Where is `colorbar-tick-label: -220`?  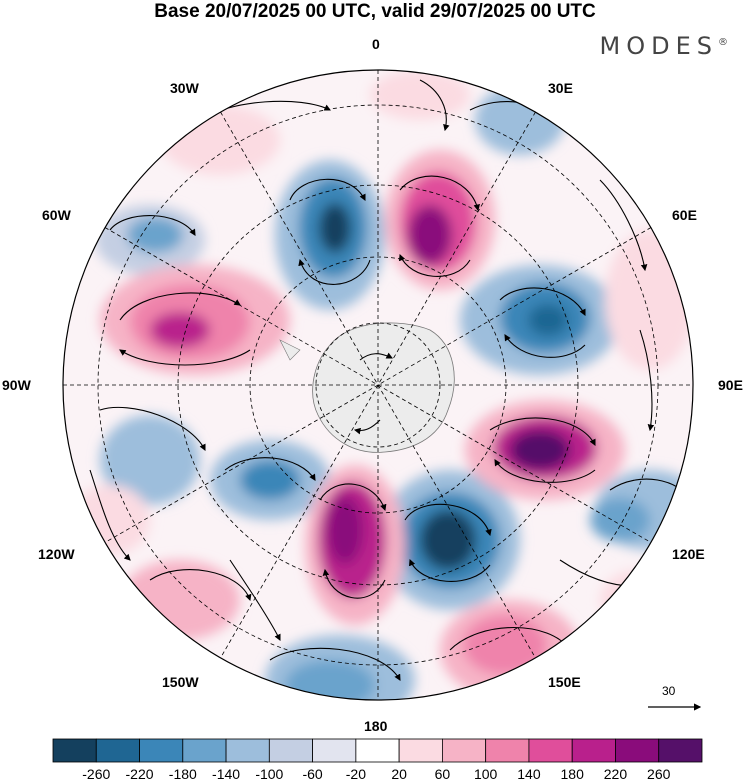
colorbar-tick-label: -220 is located at coordinates (139, 774).